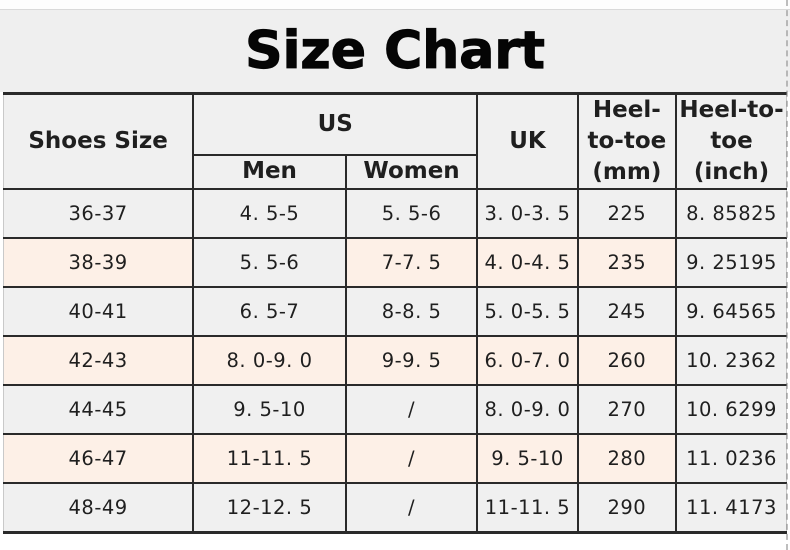  Describe the element at coordinates (787, 275) in the screenshot. I see `right-edge-cut-mark` at that location.